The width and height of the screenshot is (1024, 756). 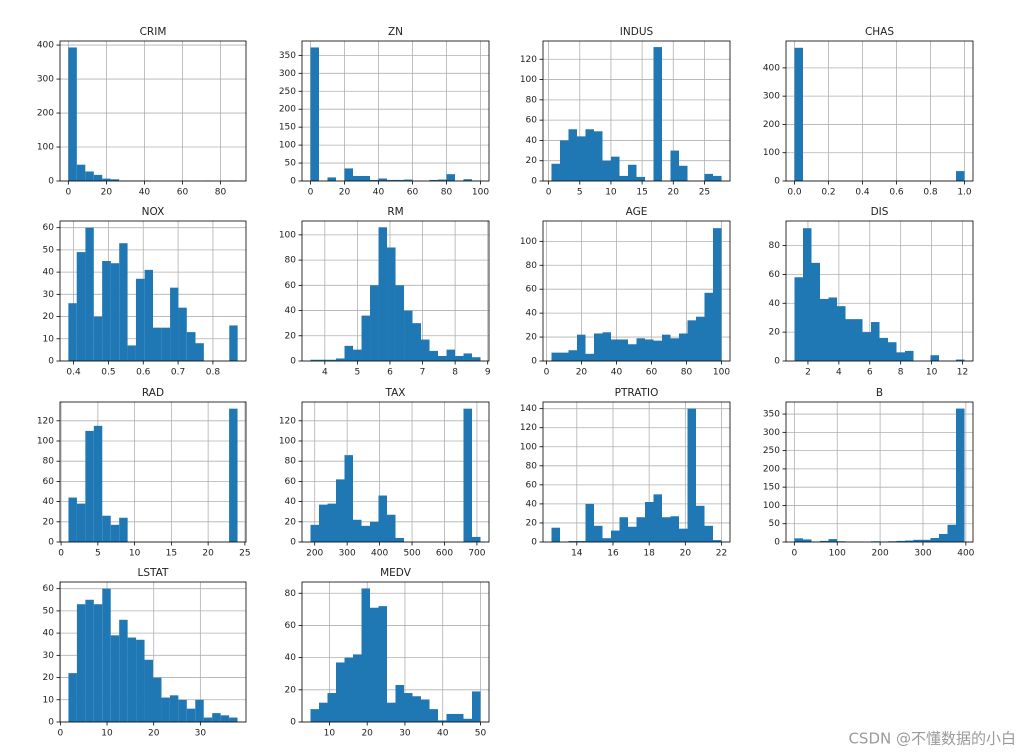 What do you see at coordinates (488, 373) in the screenshot?
I see `x-tick-label: 9` at bounding box center [488, 373].